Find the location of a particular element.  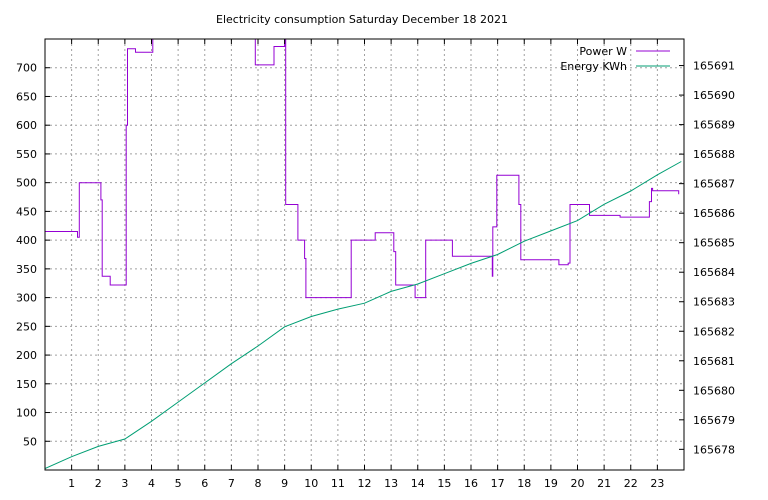

x-tick-label: 9 is located at coordinates (284, 483).